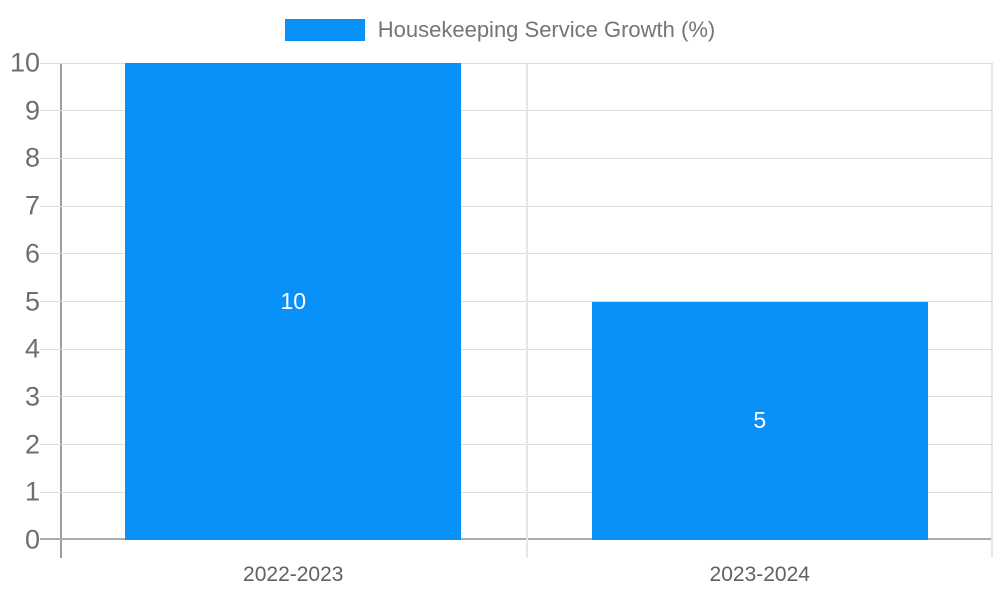 The image size is (1000, 600). I want to click on x-axis-category-label: 2023-2024, so click(759, 574).